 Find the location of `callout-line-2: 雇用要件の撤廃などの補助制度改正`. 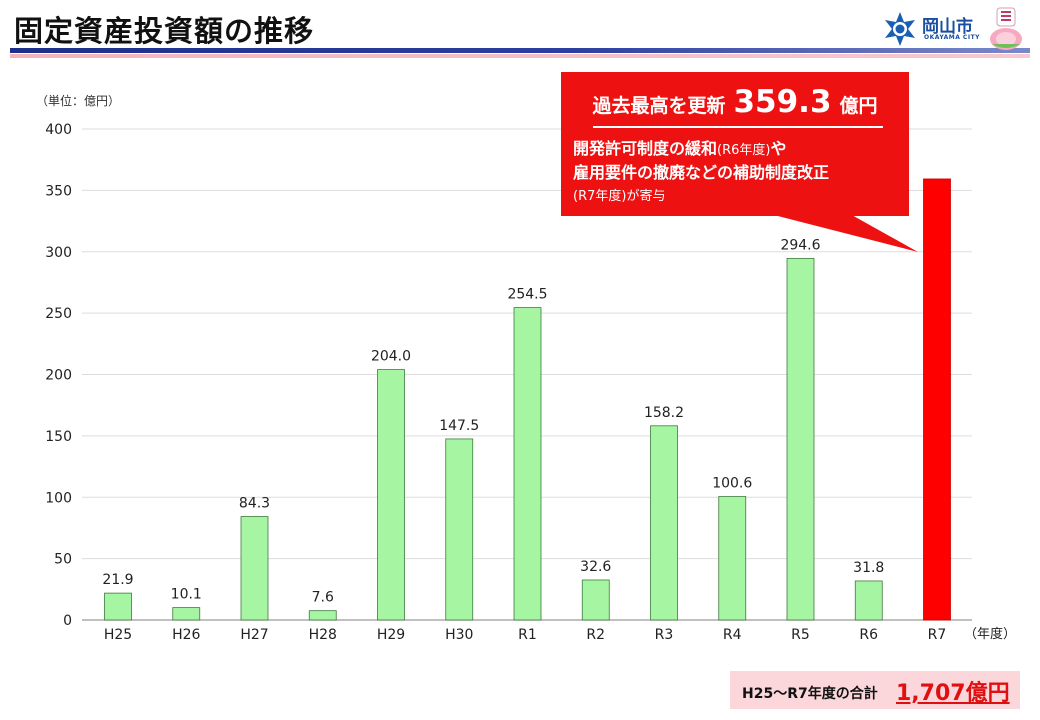

callout-line-2: 雇用要件の撤廃などの補助制度改正 is located at coordinates (701, 172).